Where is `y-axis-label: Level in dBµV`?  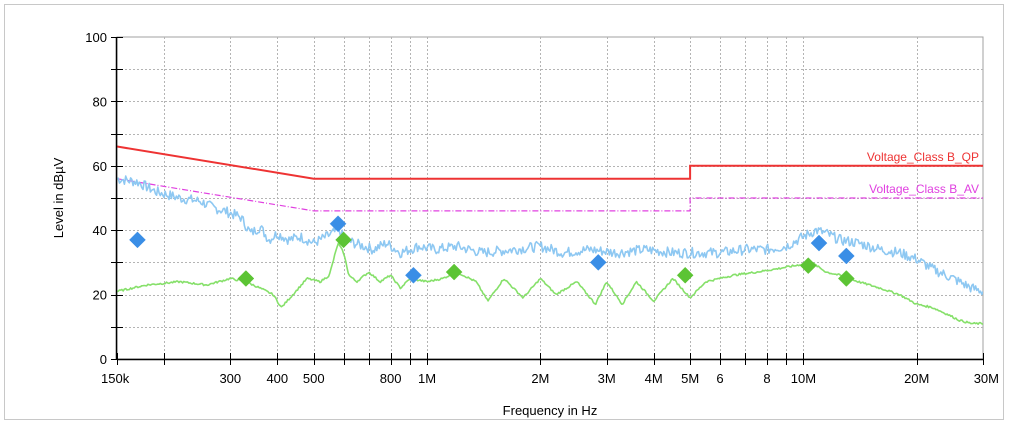 y-axis-label: Level in dBµV is located at coordinates (58, 197).